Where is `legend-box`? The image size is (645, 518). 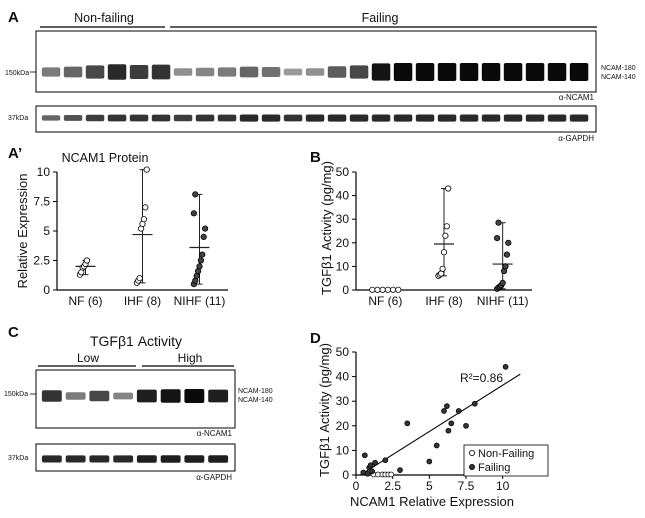 legend-box is located at coordinates (506, 460).